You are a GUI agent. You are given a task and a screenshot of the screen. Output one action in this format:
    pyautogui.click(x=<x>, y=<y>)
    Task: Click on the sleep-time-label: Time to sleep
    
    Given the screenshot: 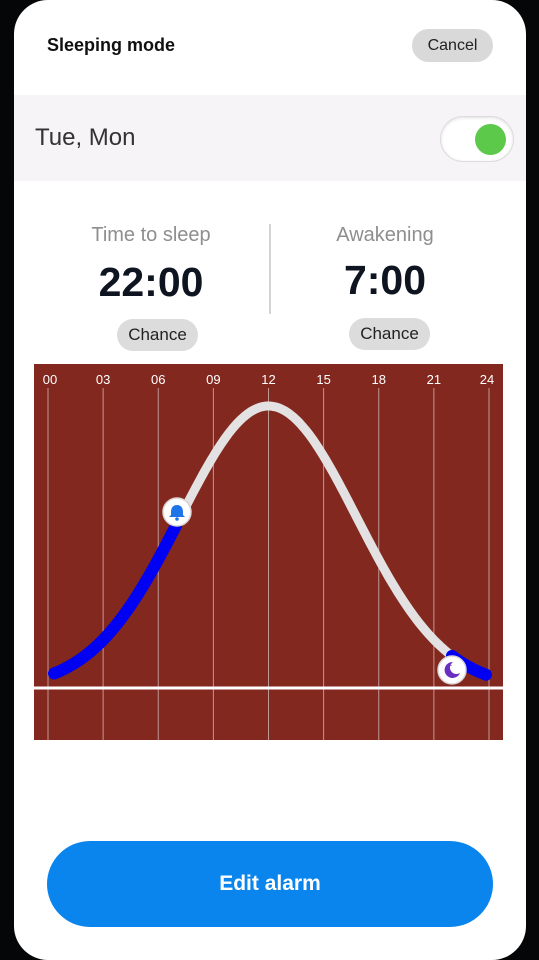 What is the action you would take?
    pyautogui.click(x=151, y=235)
    